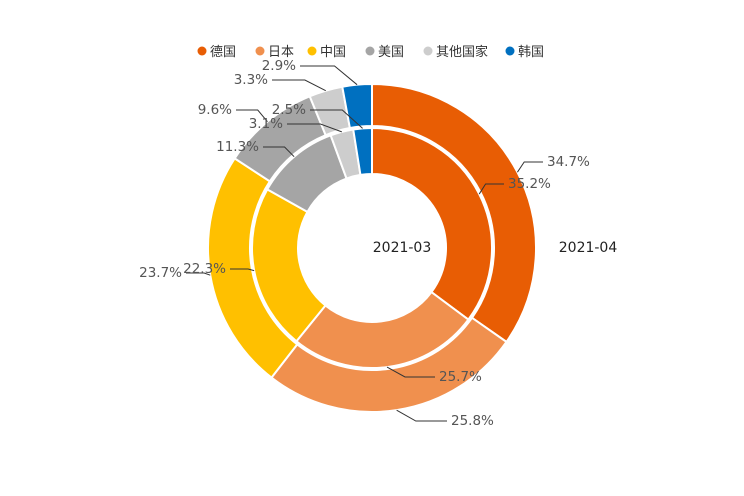 The image size is (744, 496). Describe the element at coordinates (588, 248) in the screenshot. I see `outer-series-name: 2021-04` at that location.